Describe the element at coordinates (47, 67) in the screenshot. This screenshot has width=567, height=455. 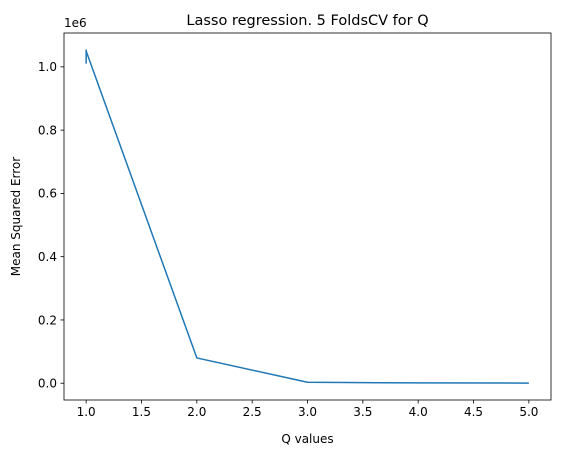
I see `y-tick-label: 1.0` at that location.